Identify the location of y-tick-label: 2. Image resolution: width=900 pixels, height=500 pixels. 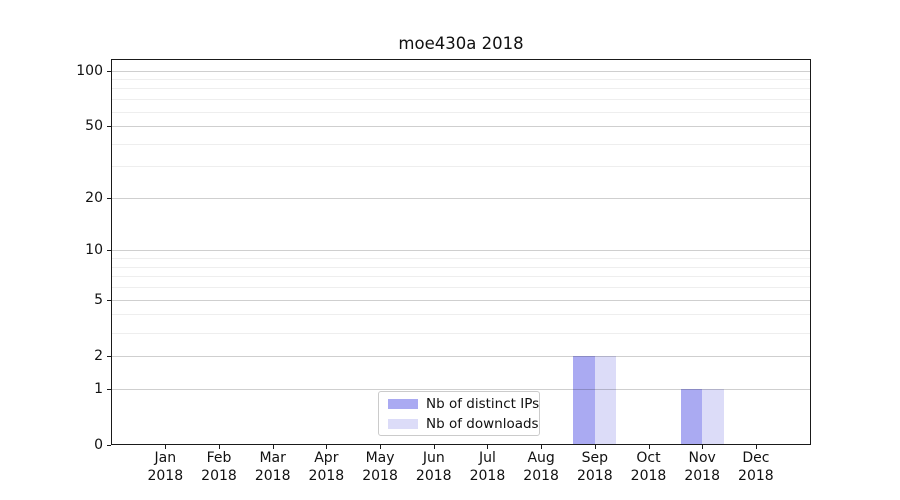
(98, 355).